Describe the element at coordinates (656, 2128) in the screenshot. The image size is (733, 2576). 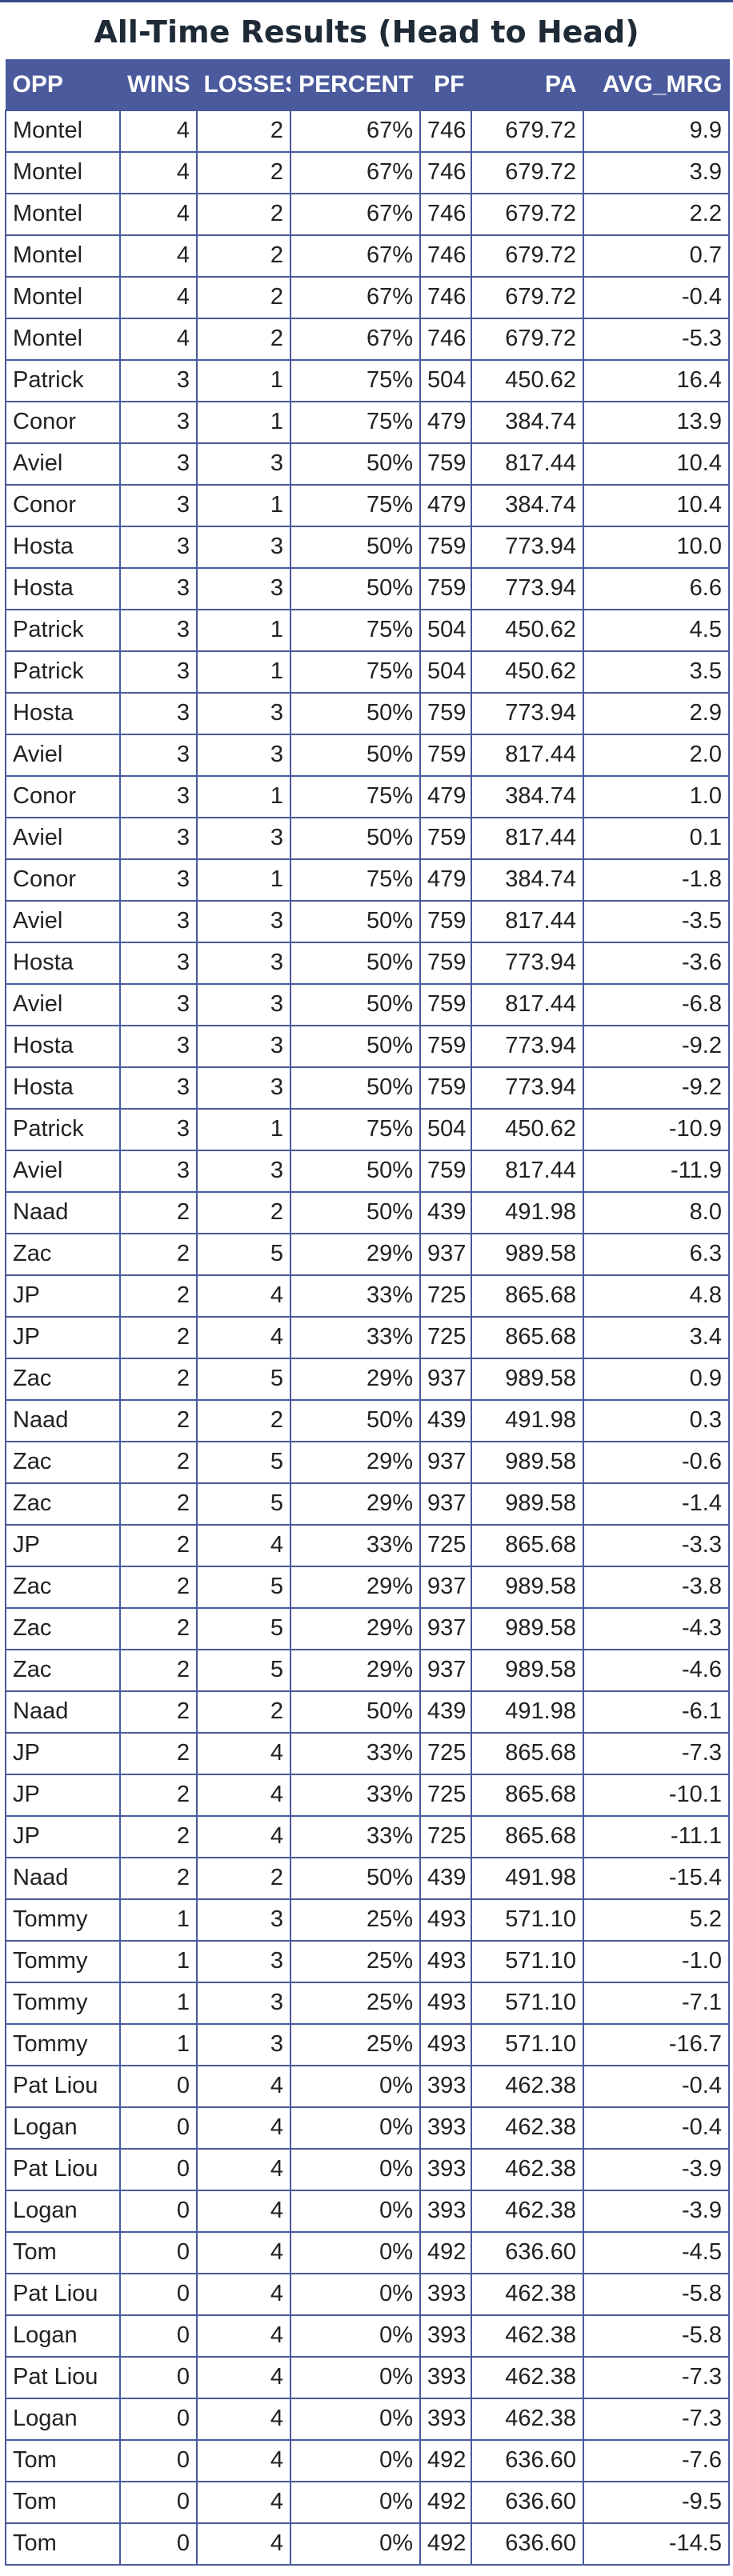
I see `cell-avg-mrg: -0.4` at that location.